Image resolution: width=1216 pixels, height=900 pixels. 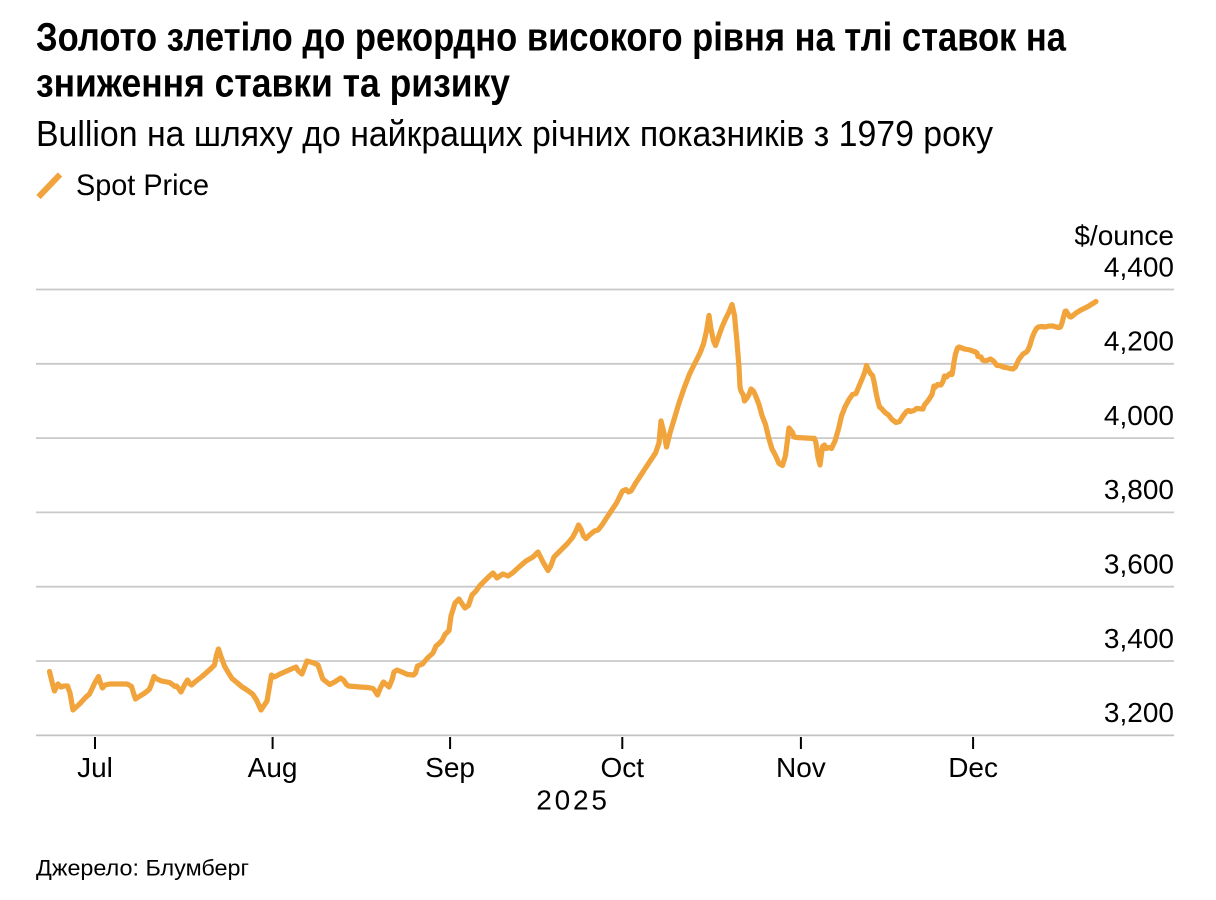 What do you see at coordinates (1139, 489) in the screenshot?
I see `svg-text: 3,800` at bounding box center [1139, 489].